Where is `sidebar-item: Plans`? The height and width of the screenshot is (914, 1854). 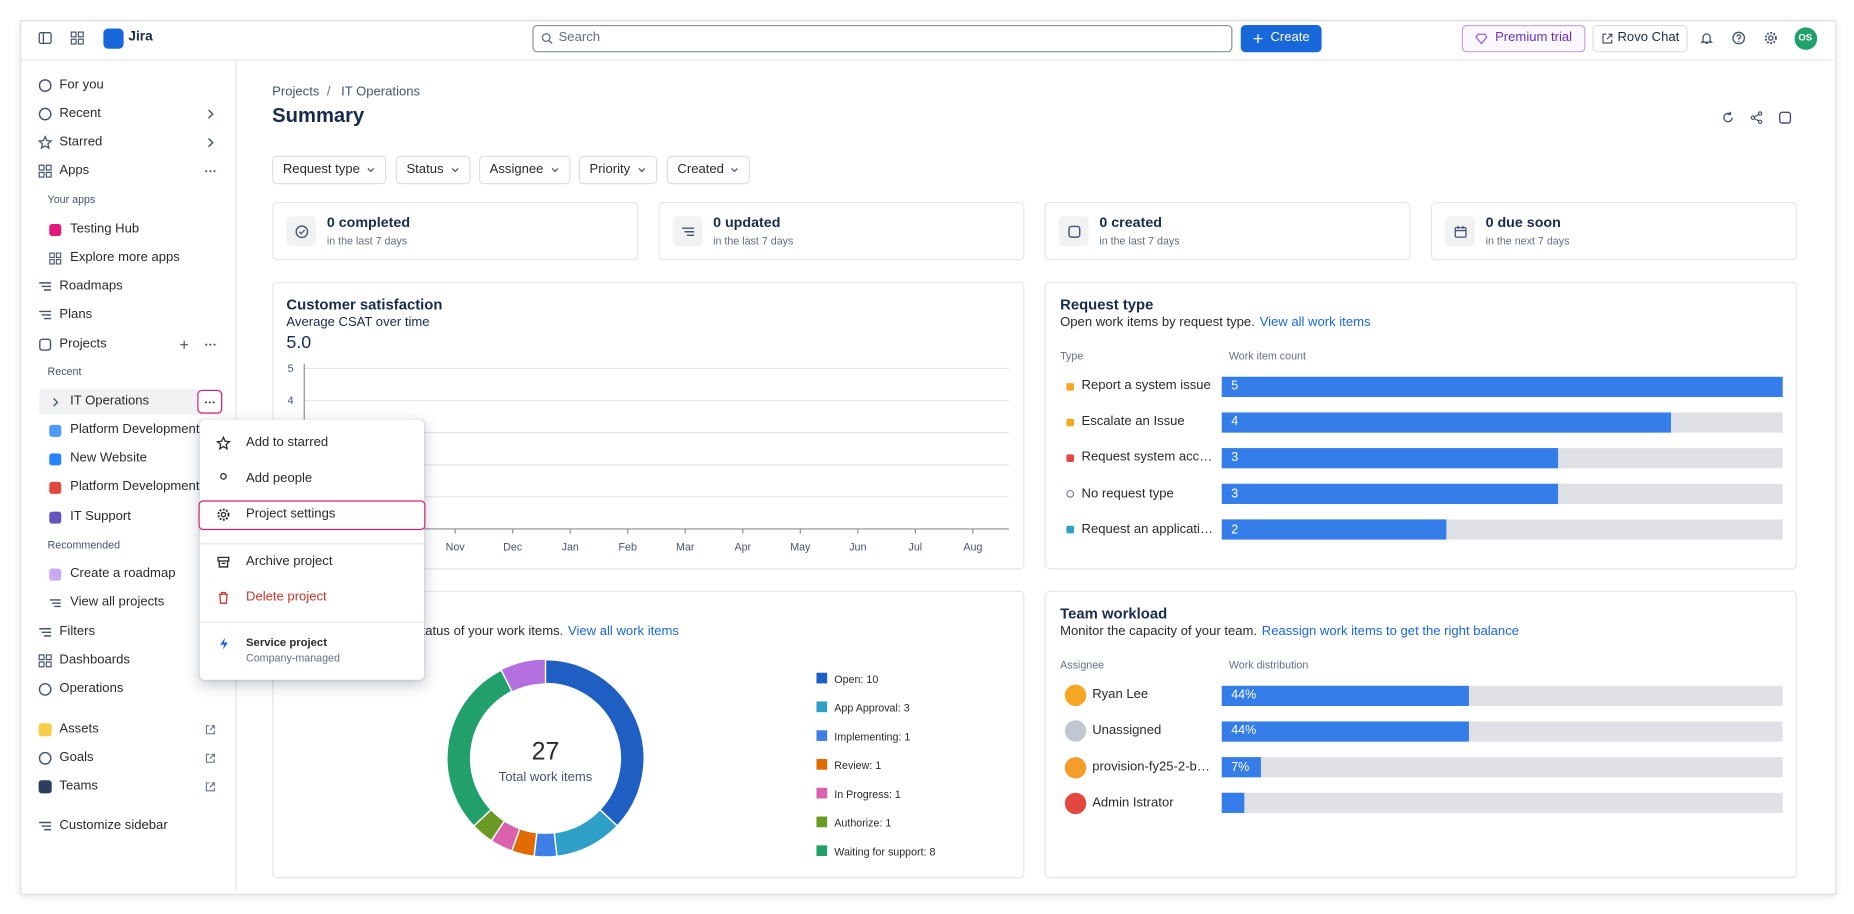
sidebar-item: Plans is located at coordinates (75, 315).